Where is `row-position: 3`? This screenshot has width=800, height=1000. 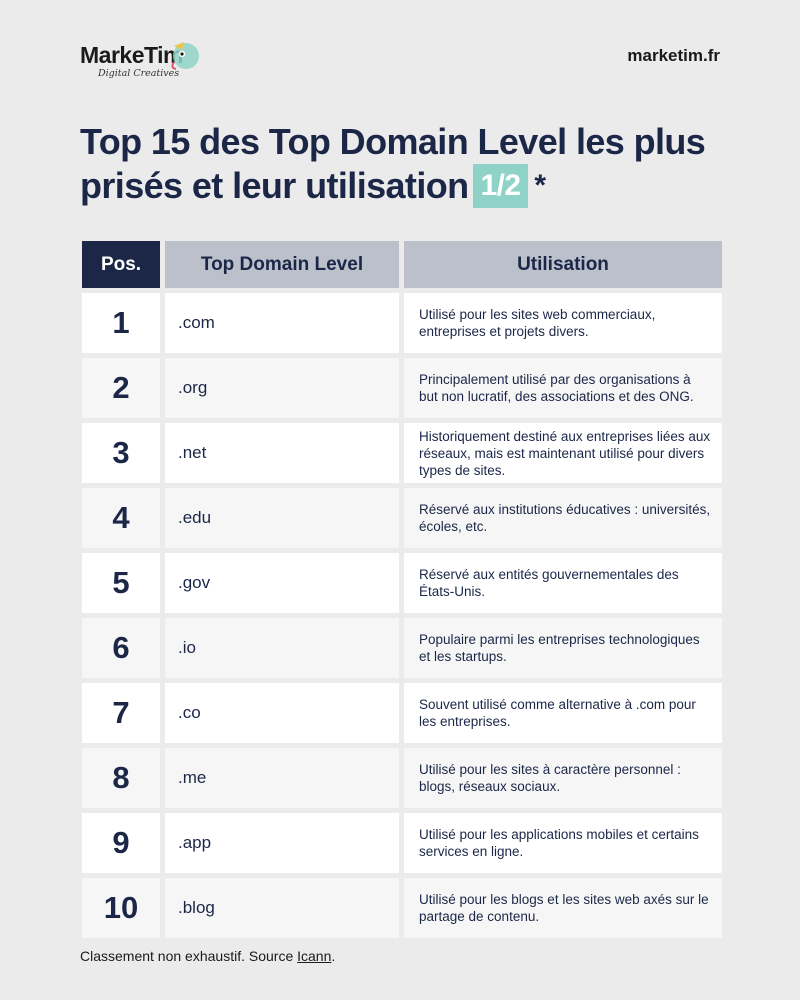 row-position: 3 is located at coordinates (121, 453).